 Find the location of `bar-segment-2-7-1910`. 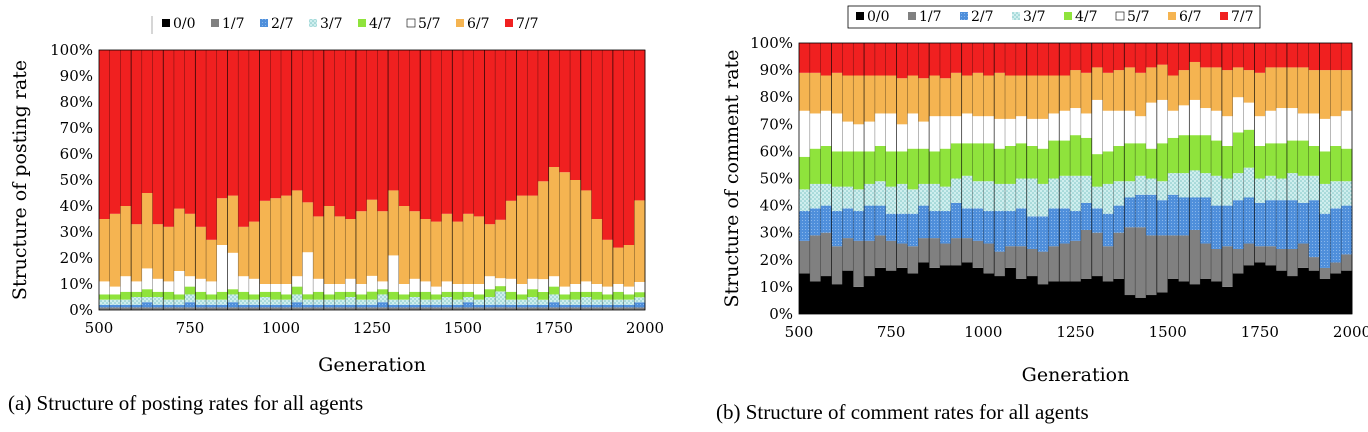

bar-segment-2-7-1910 is located at coordinates (608, 306).